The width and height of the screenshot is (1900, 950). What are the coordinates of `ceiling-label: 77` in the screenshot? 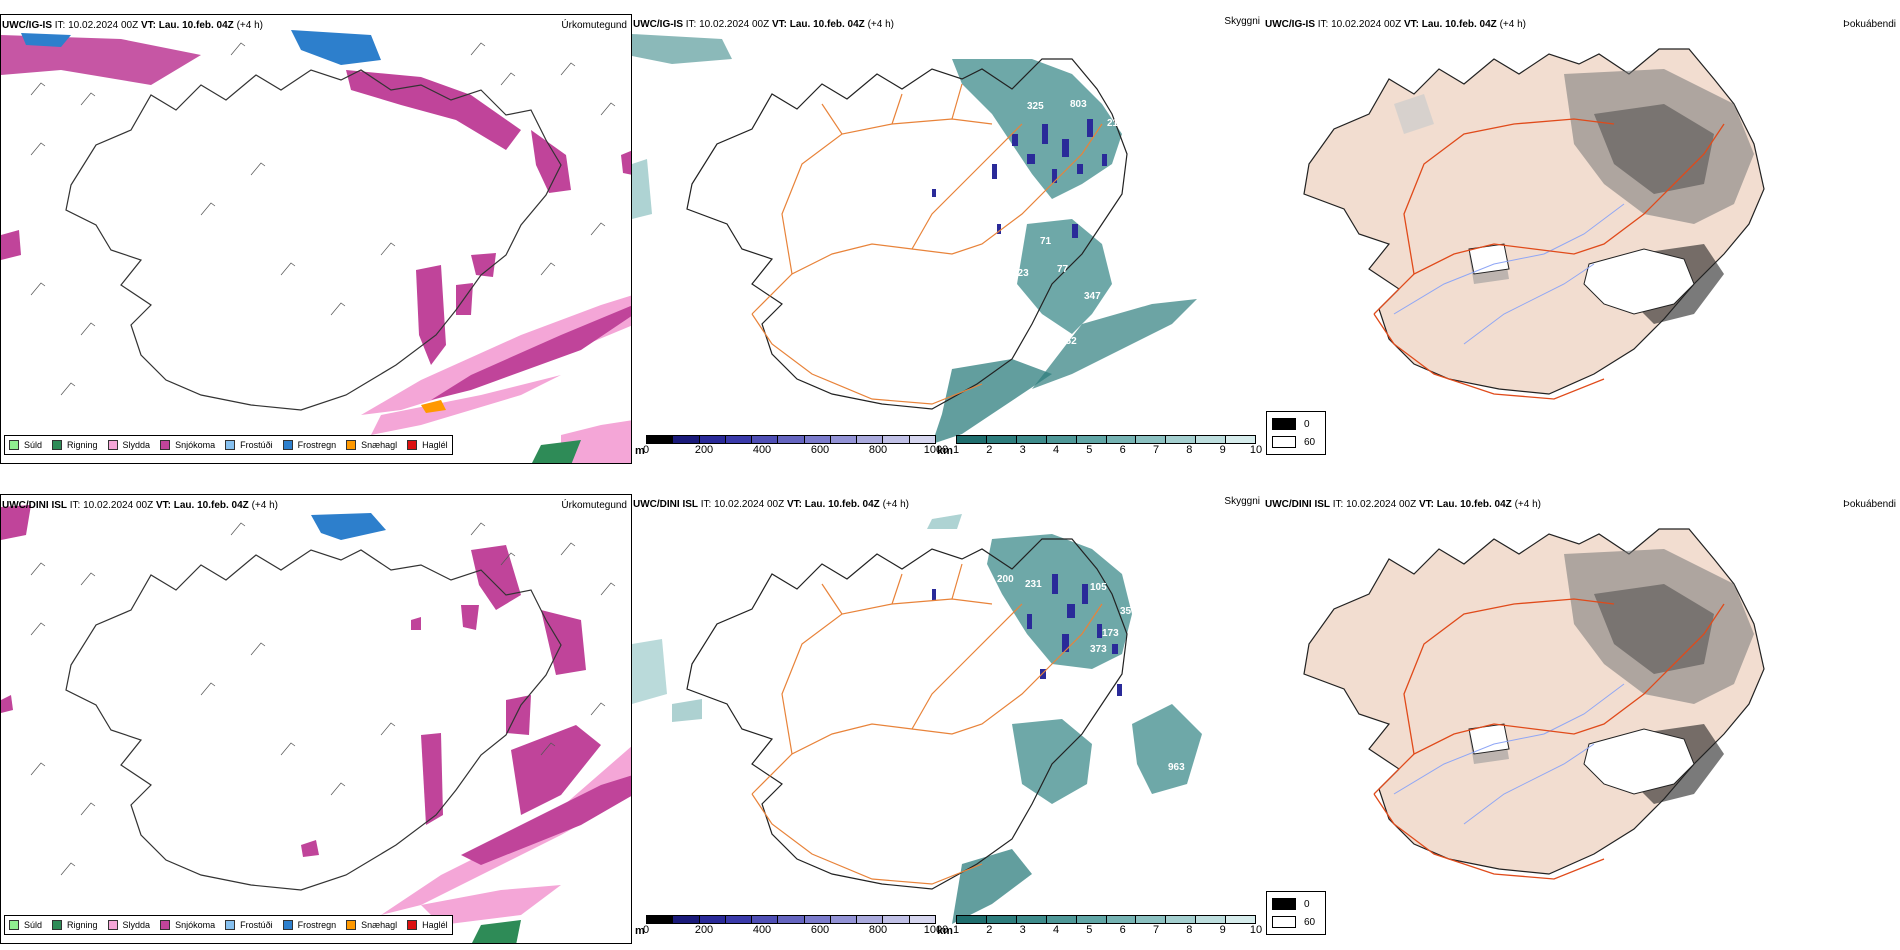 It's located at (1063, 269).